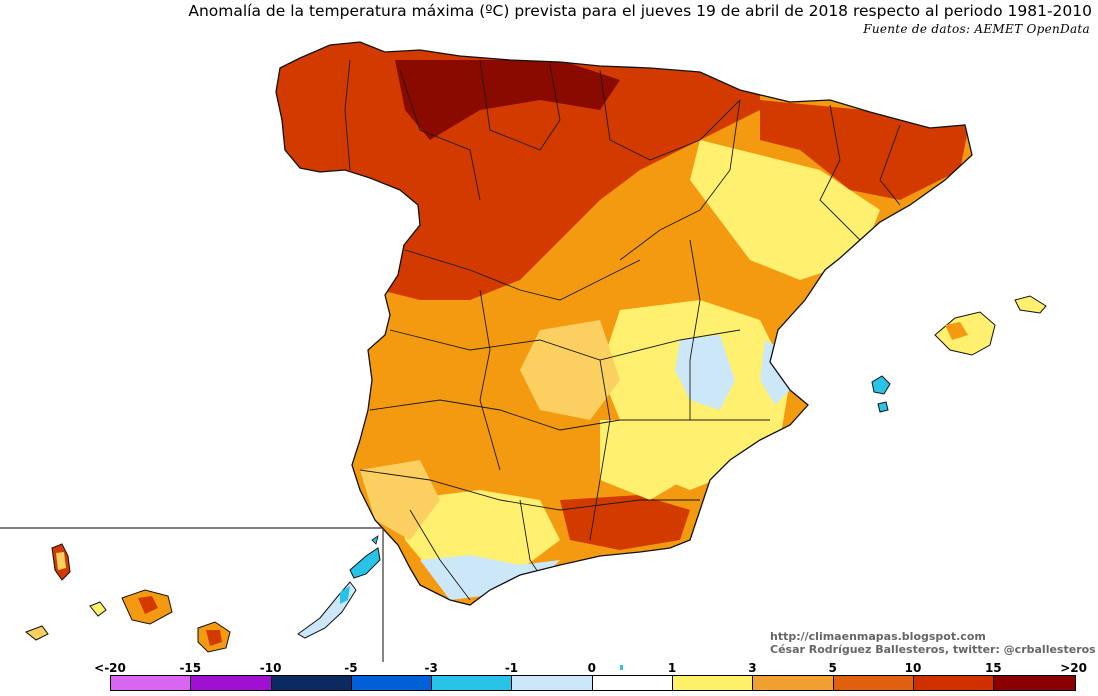 This screenshot has height=696, width=1098. Describe the element at coordinates (976, 29) in the screenshot. I see `data-source: Fuente de datos: AEMET OpenData` at that location.